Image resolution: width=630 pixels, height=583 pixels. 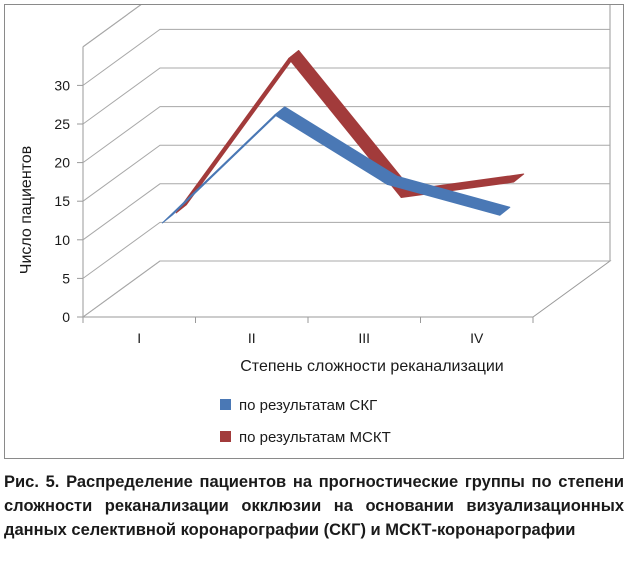 I want to click on y-axis-label: Число пациентов, so click(x=26, y=210).